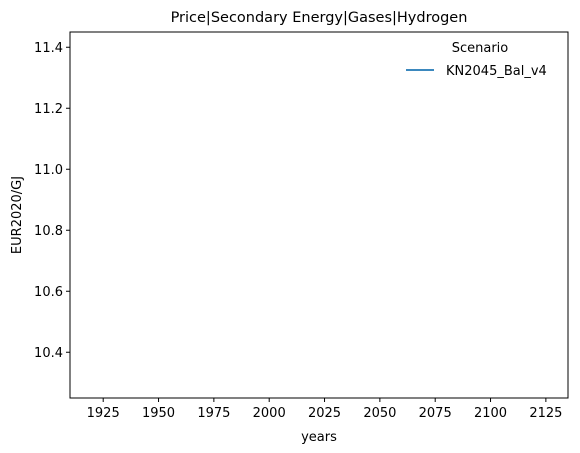 The image size is (580, 453). I want to click on y-axis-ticks: 10.4 10.6 10.8 11.0 11.2 11.4, so click(52, 201).